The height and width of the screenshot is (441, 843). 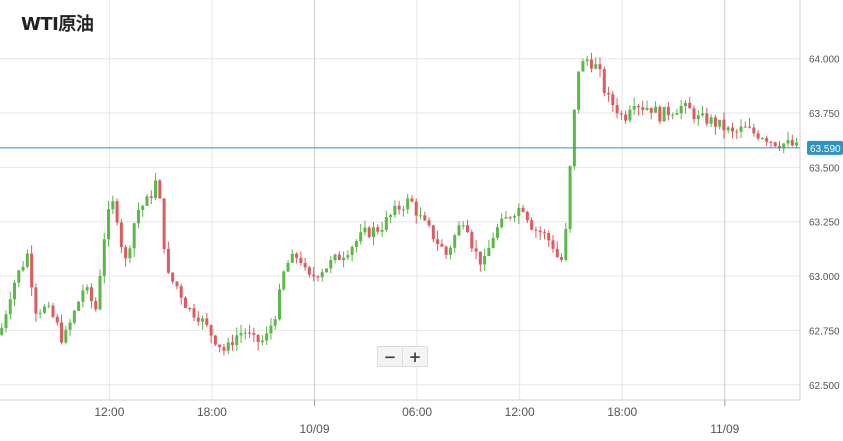 What do you see at coordinates (724, 429) in the screenshot?
I see `date-label: 11/09` at bounding box center [724, 429].